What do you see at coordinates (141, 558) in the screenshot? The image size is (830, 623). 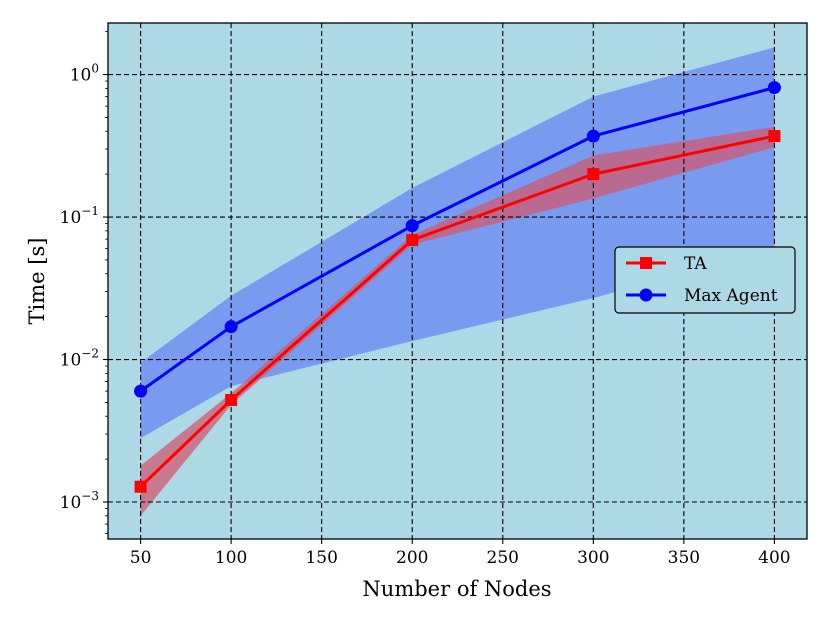 I see `x-tick-label-50: 50` at bounding box center [141, 558].